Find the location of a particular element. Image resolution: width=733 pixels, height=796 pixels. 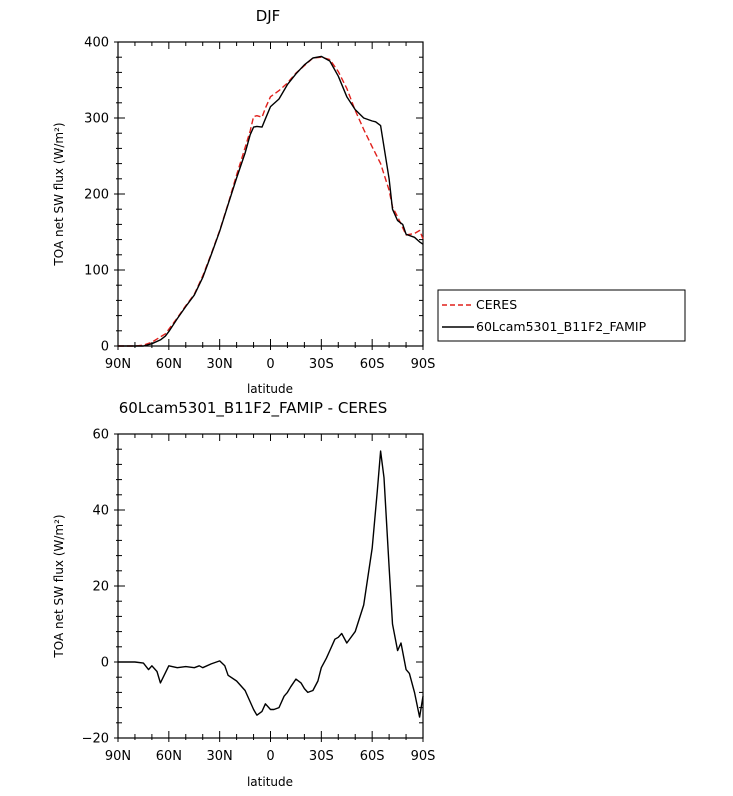

legend-entry-model: 60Lcam5301_B11F2_FAMIP is located at coordinates (561, 326).